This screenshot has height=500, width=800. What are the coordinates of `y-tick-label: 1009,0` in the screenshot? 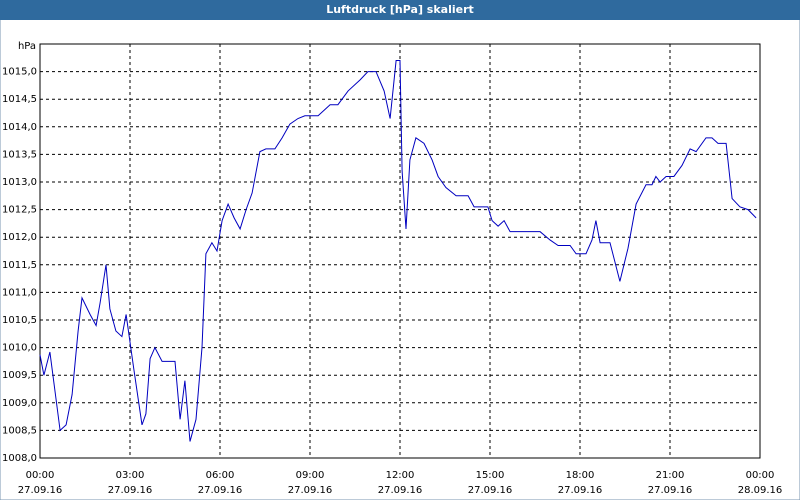 It's located at (19, 403).